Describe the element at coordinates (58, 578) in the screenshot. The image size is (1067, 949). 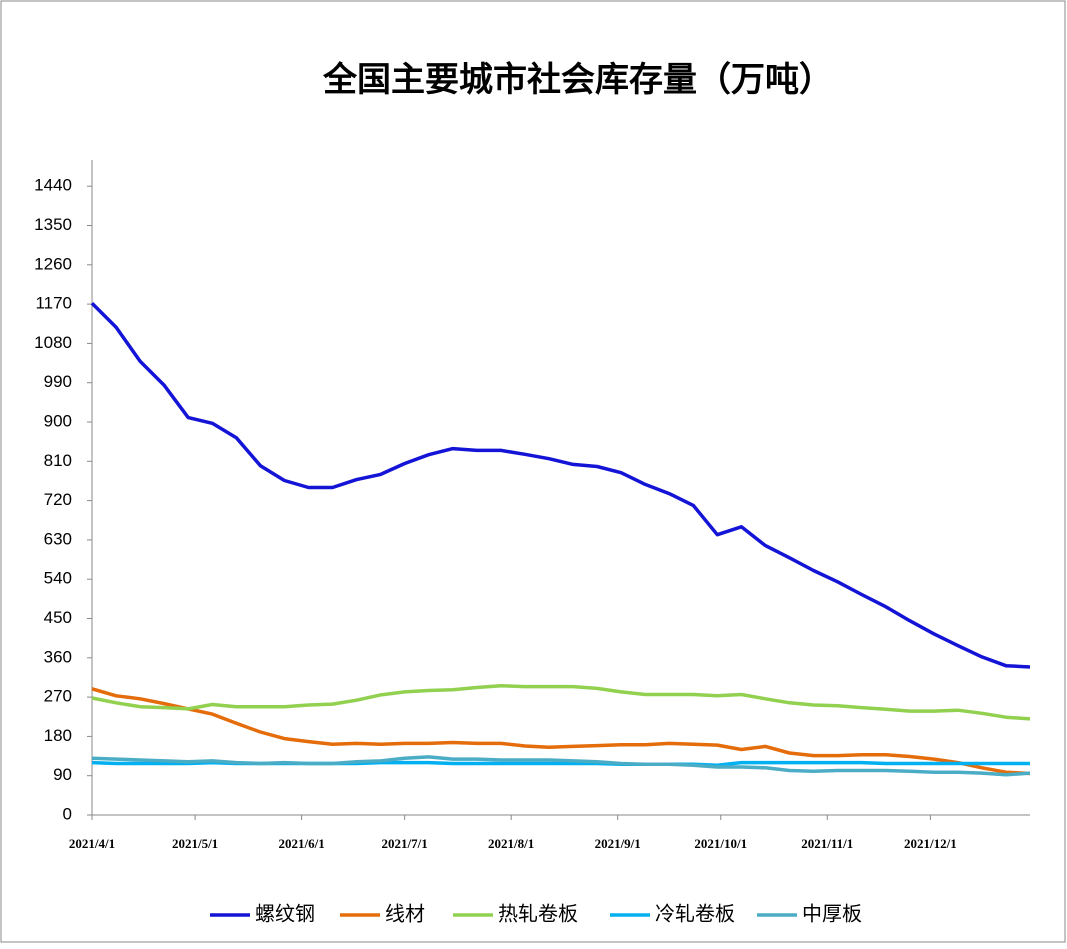
I see `y-tick-label: 540` at that location.